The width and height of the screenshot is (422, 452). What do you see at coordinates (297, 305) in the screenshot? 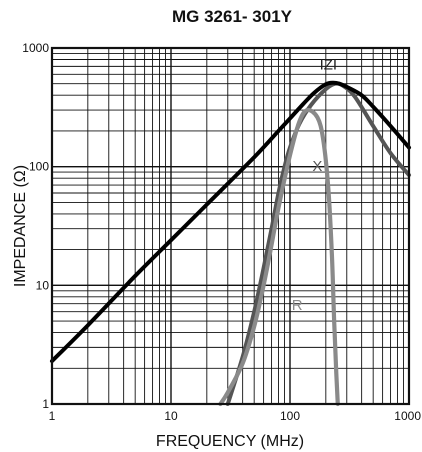
I see `curve-label-r: R` at bounding box center [297, 305].